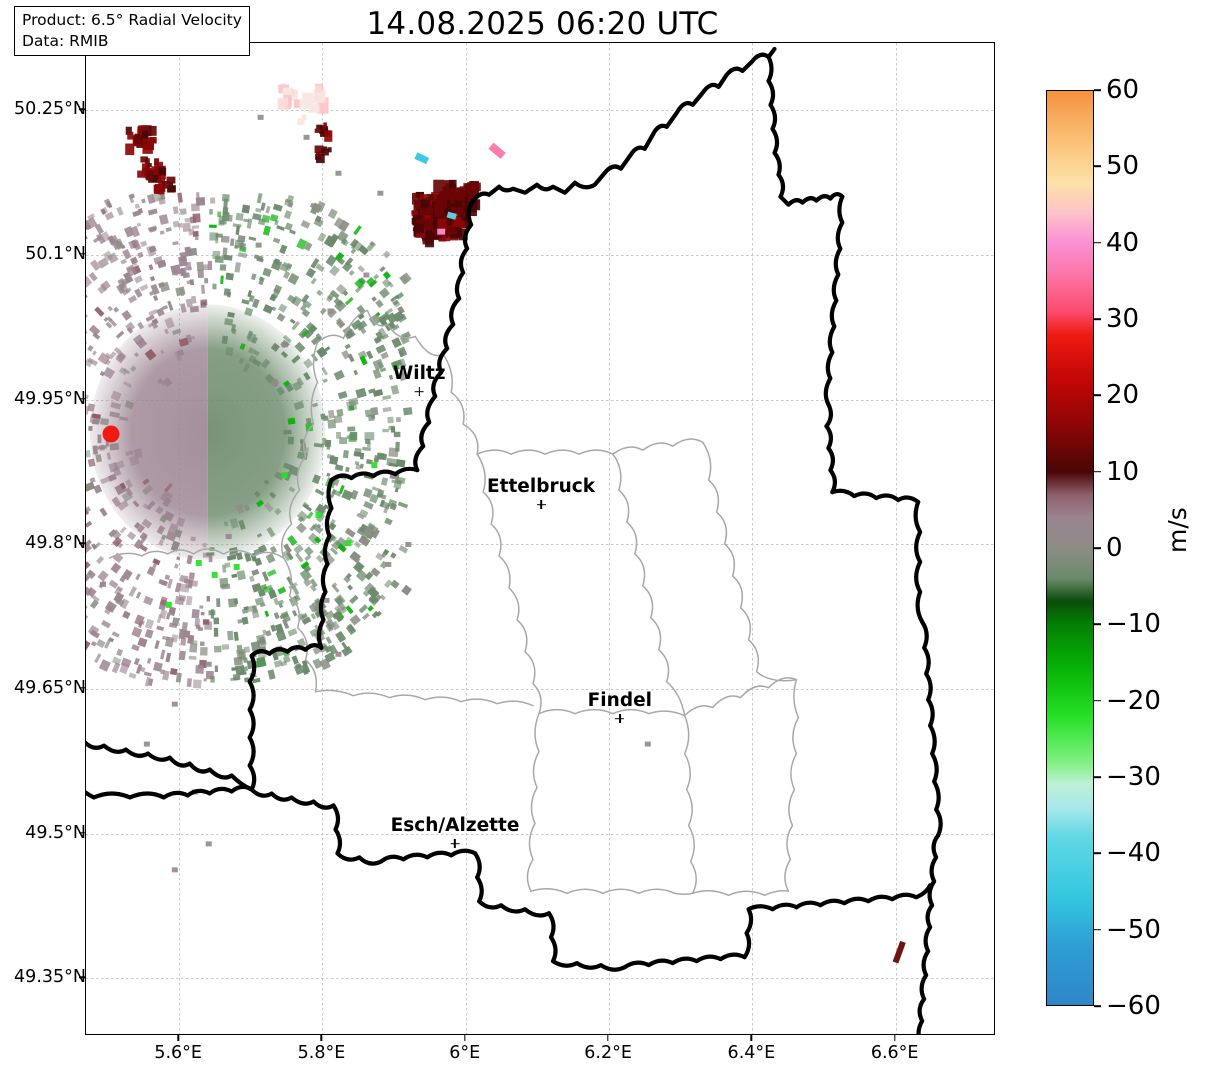  Describe the element at coordinates (1133, 1006) in the screenshot. I see `colorbar-tick-label: −60` at that location.